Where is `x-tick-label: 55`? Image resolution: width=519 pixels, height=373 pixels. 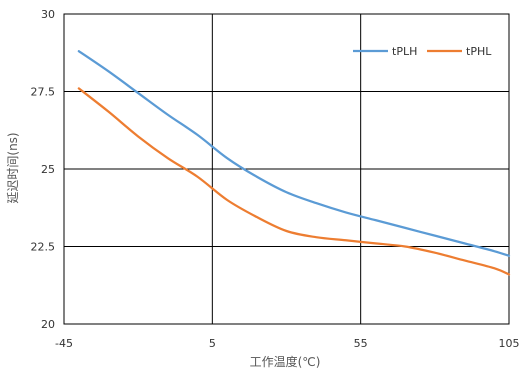 x-tick-label: 55 is located at coordinates (361, 343).